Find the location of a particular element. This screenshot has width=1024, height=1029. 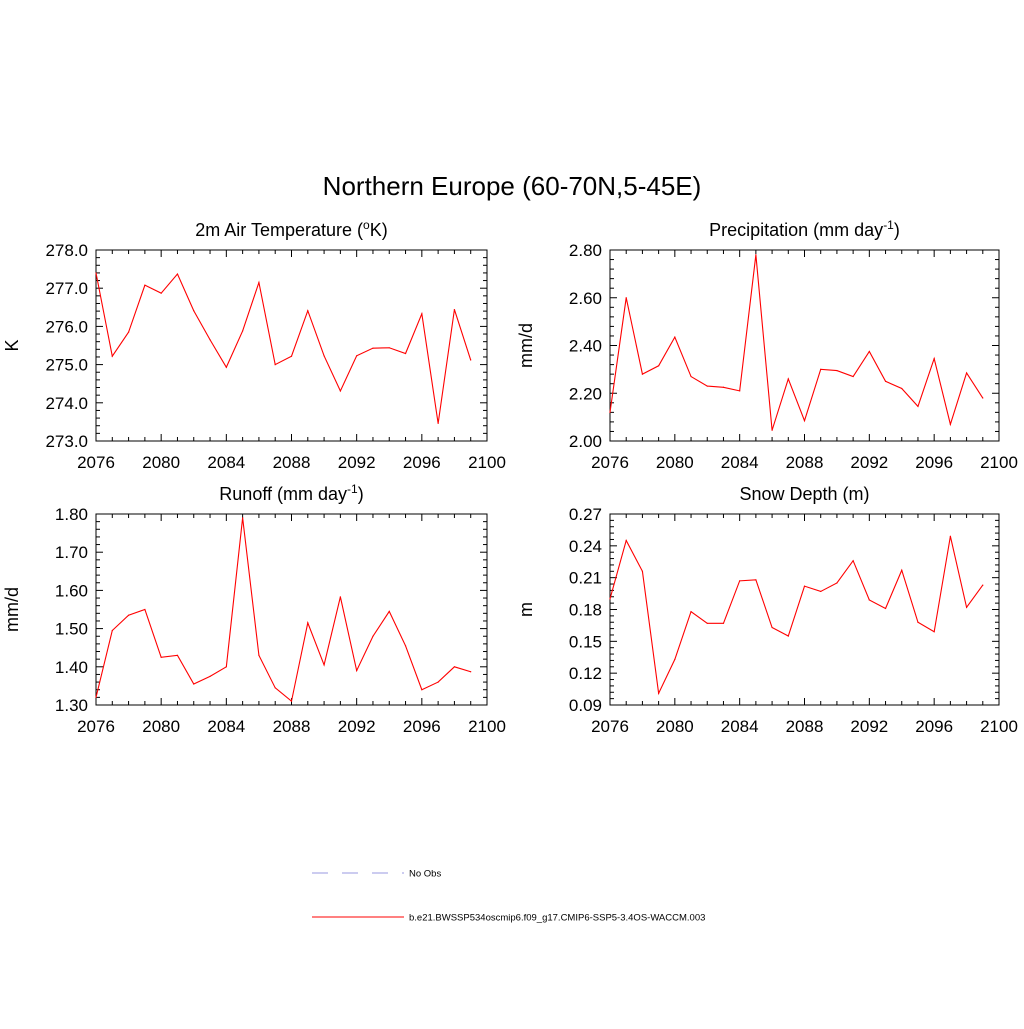

panel-title: 2m Air Temperature (oK) is located at coordinates (291, 229).